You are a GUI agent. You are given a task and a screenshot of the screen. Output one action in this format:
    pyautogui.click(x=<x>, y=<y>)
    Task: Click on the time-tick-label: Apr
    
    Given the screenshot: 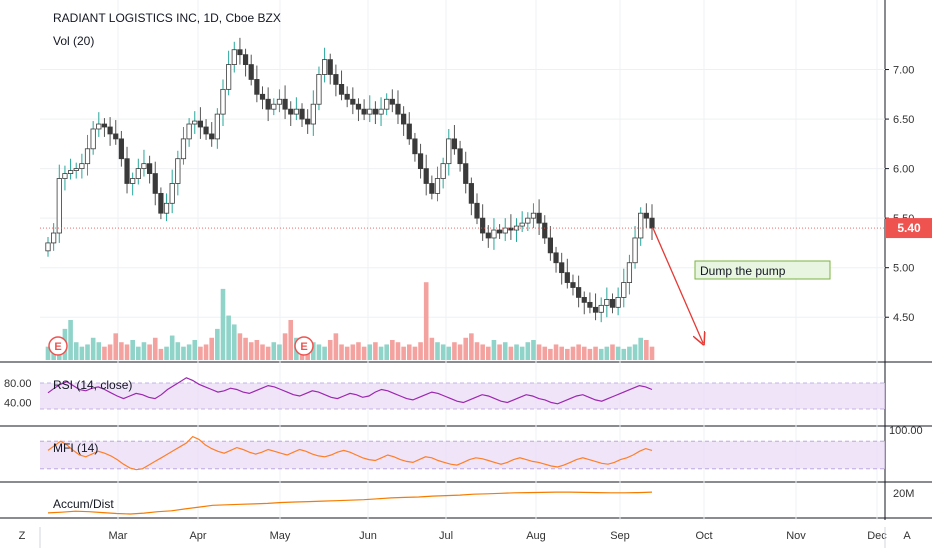 What is the action you would take?
    pyautogui.click(x=197, y=536)
    